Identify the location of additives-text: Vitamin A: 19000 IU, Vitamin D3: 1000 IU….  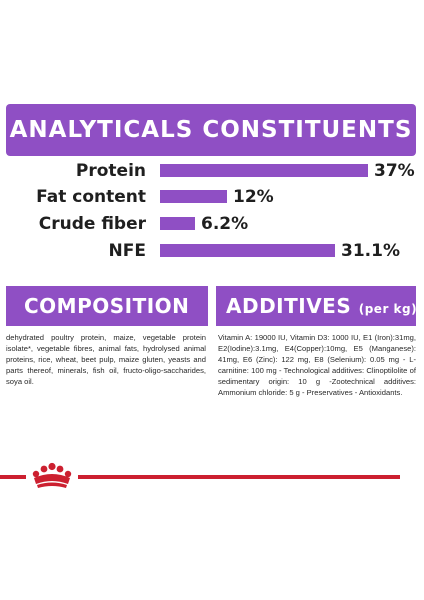
(317, 365).